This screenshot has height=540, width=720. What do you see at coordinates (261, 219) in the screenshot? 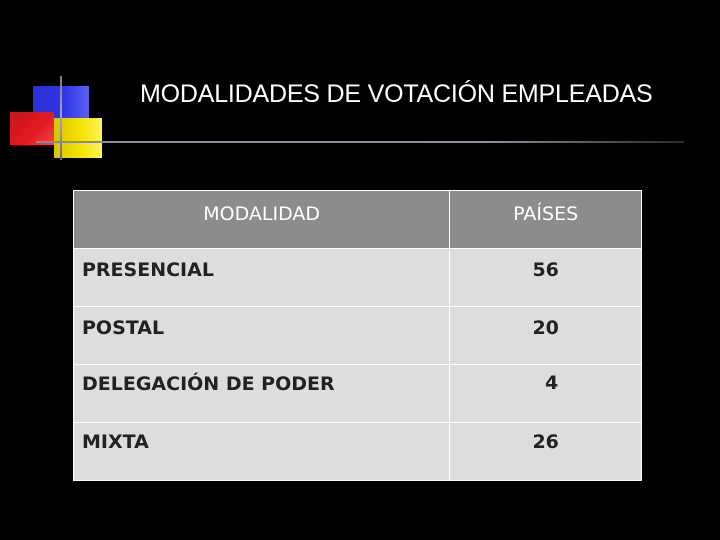
I see `header-modalidad: MODALIDAD` at bounding box center [261, 219].